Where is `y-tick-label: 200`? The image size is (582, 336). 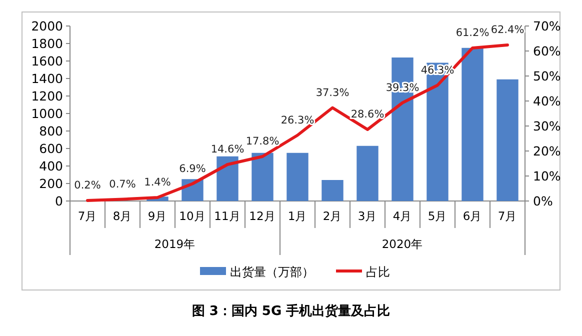
y-tick-label: 200 is located at coordinates (51, 183).